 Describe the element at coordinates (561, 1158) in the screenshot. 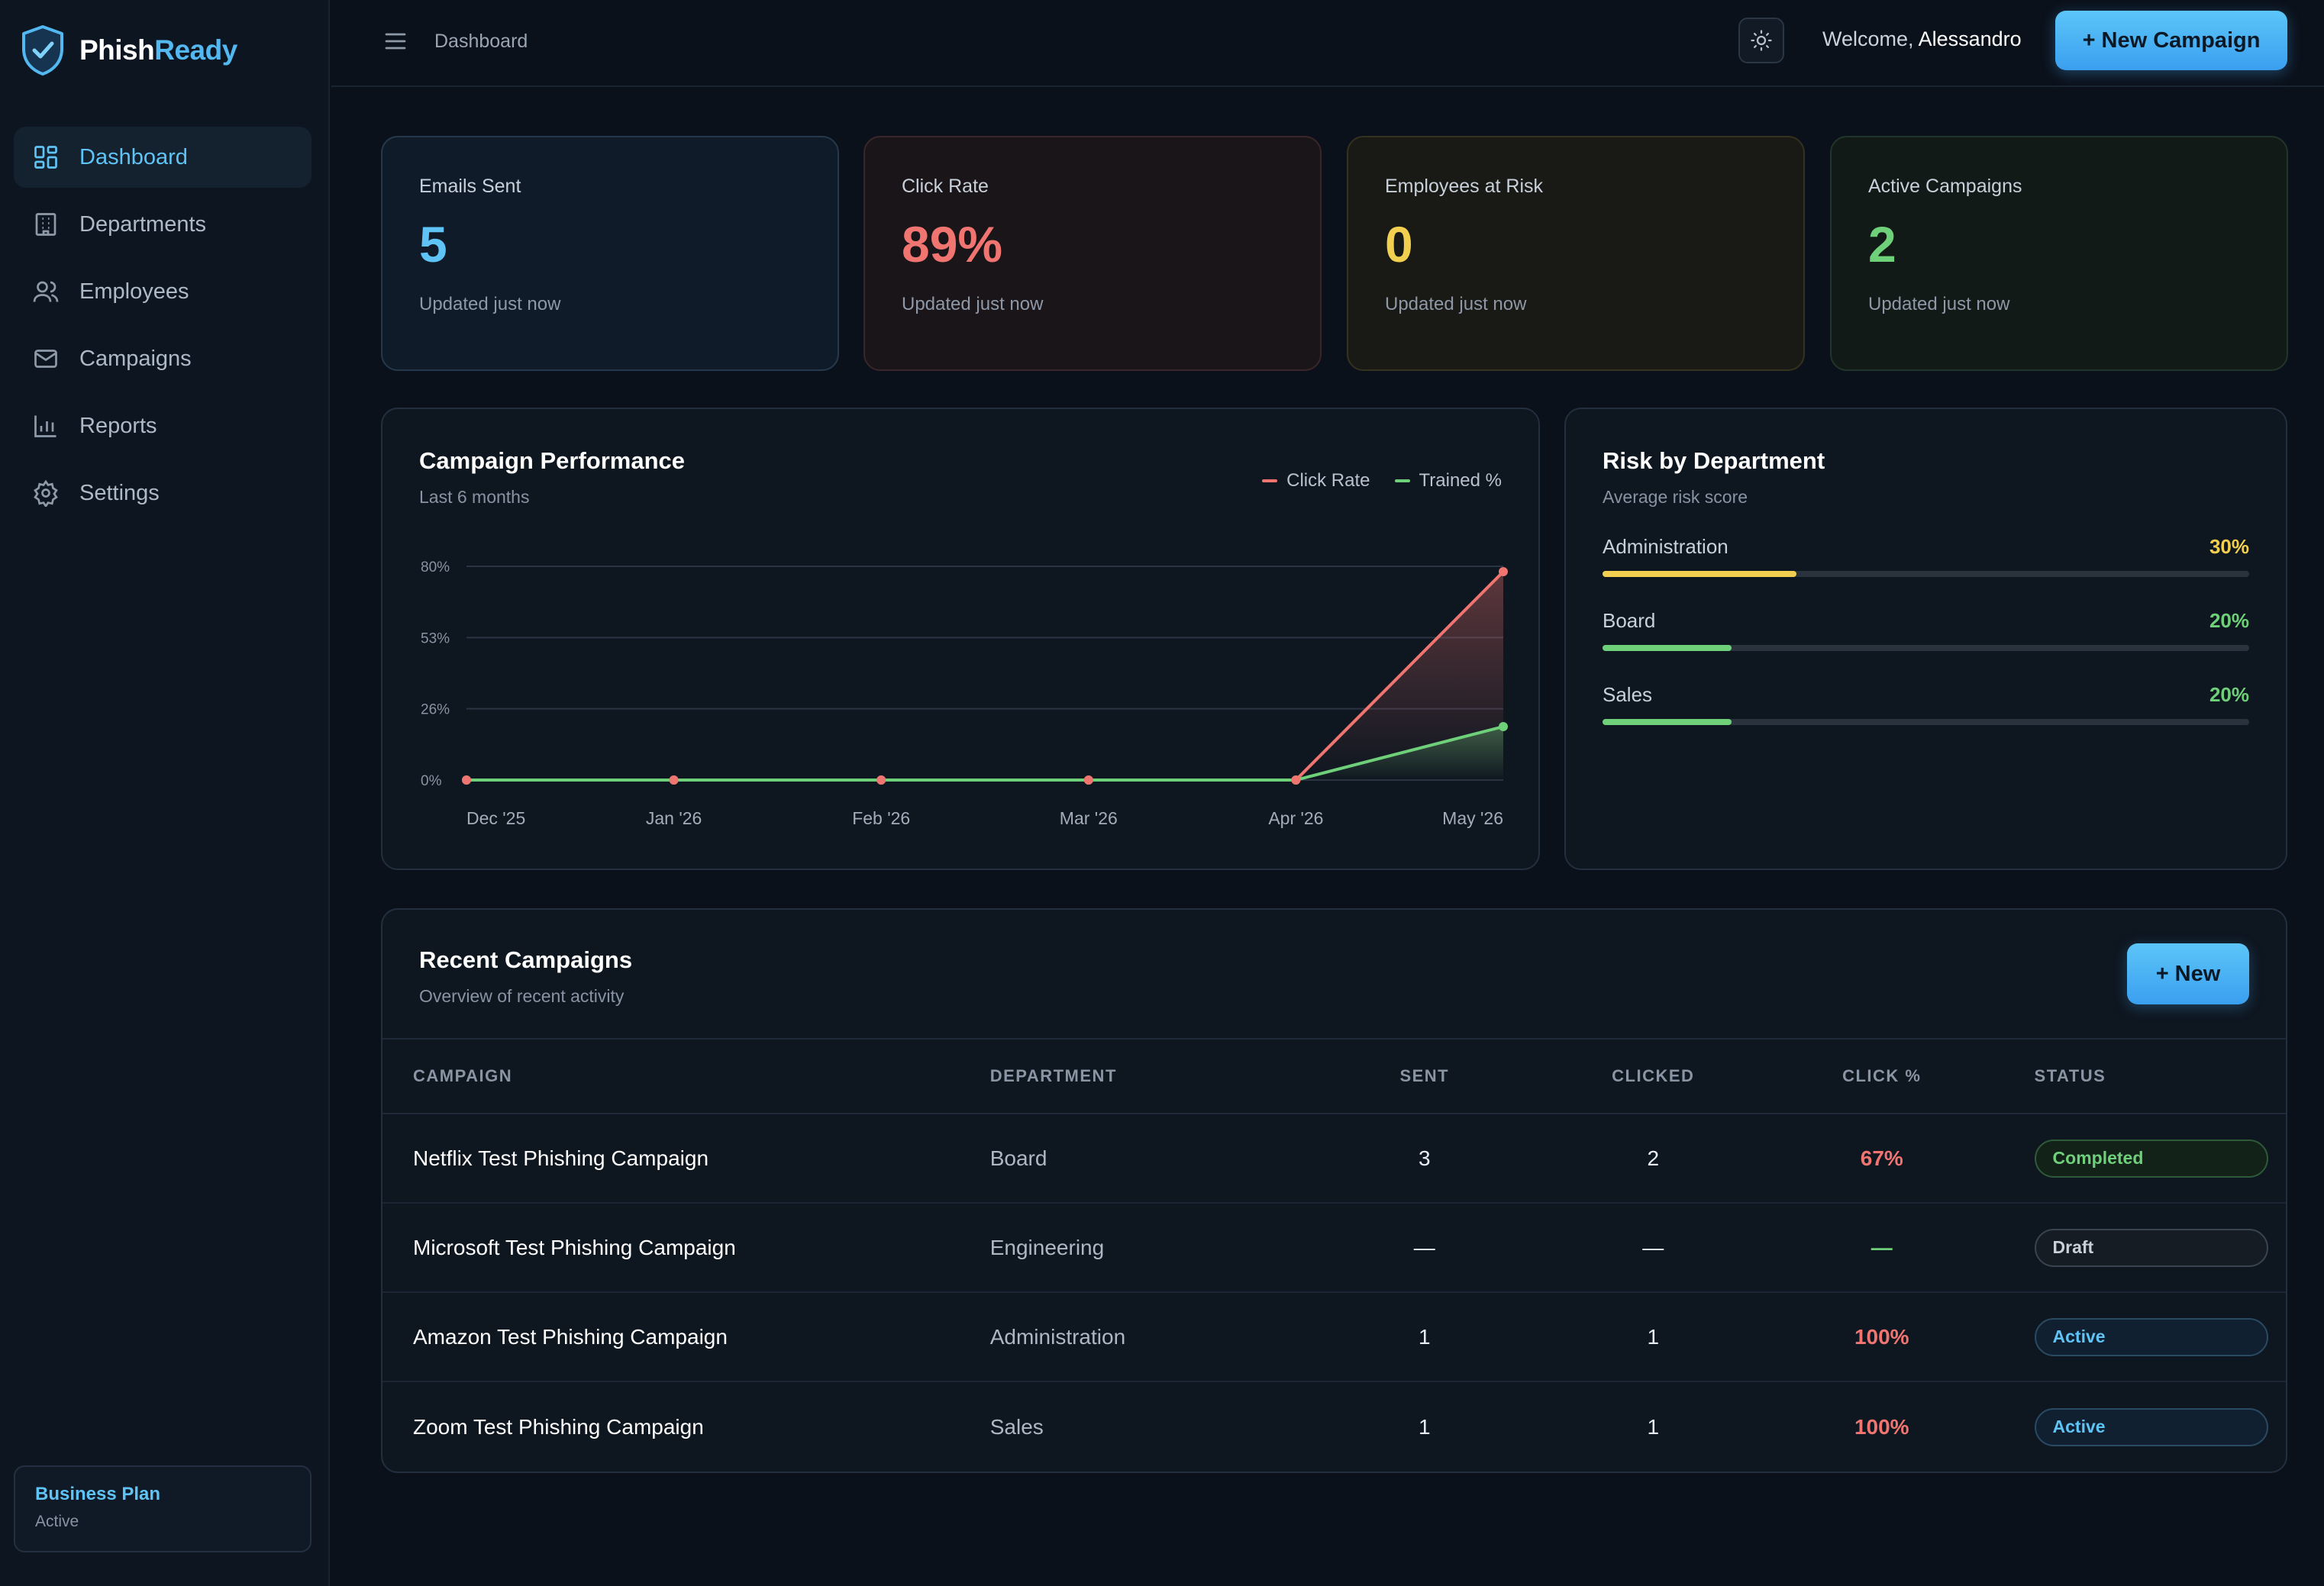

I see `cell-campaign: Netflix Test Phishing Campaign` at that location.